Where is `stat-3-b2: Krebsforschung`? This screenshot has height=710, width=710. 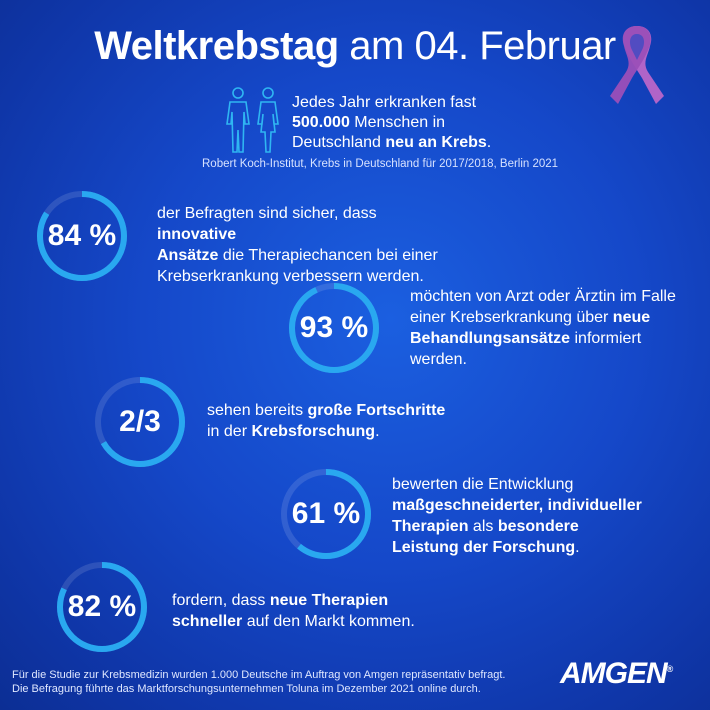
stat-3-b2: Krebsforschung is located at coordinates (313, 431).